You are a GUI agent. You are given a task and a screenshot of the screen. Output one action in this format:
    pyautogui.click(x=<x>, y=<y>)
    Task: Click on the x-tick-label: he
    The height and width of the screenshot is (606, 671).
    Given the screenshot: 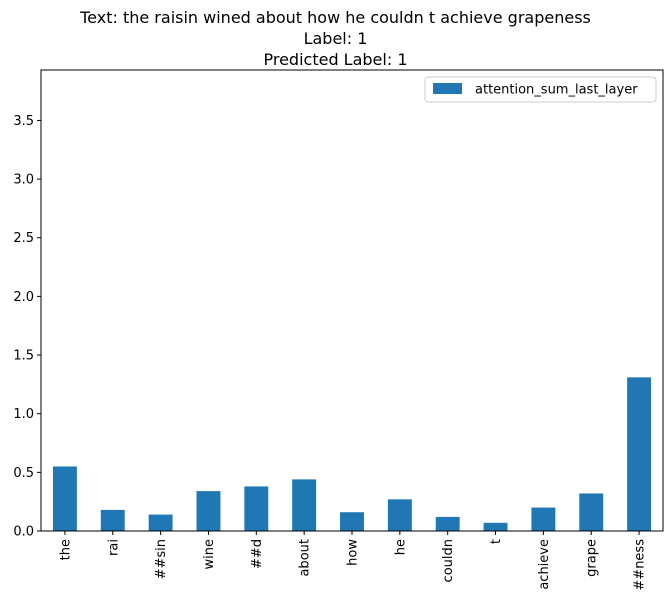 What is the action you would take?
    pyautogui.click(x=400, y=547)
    